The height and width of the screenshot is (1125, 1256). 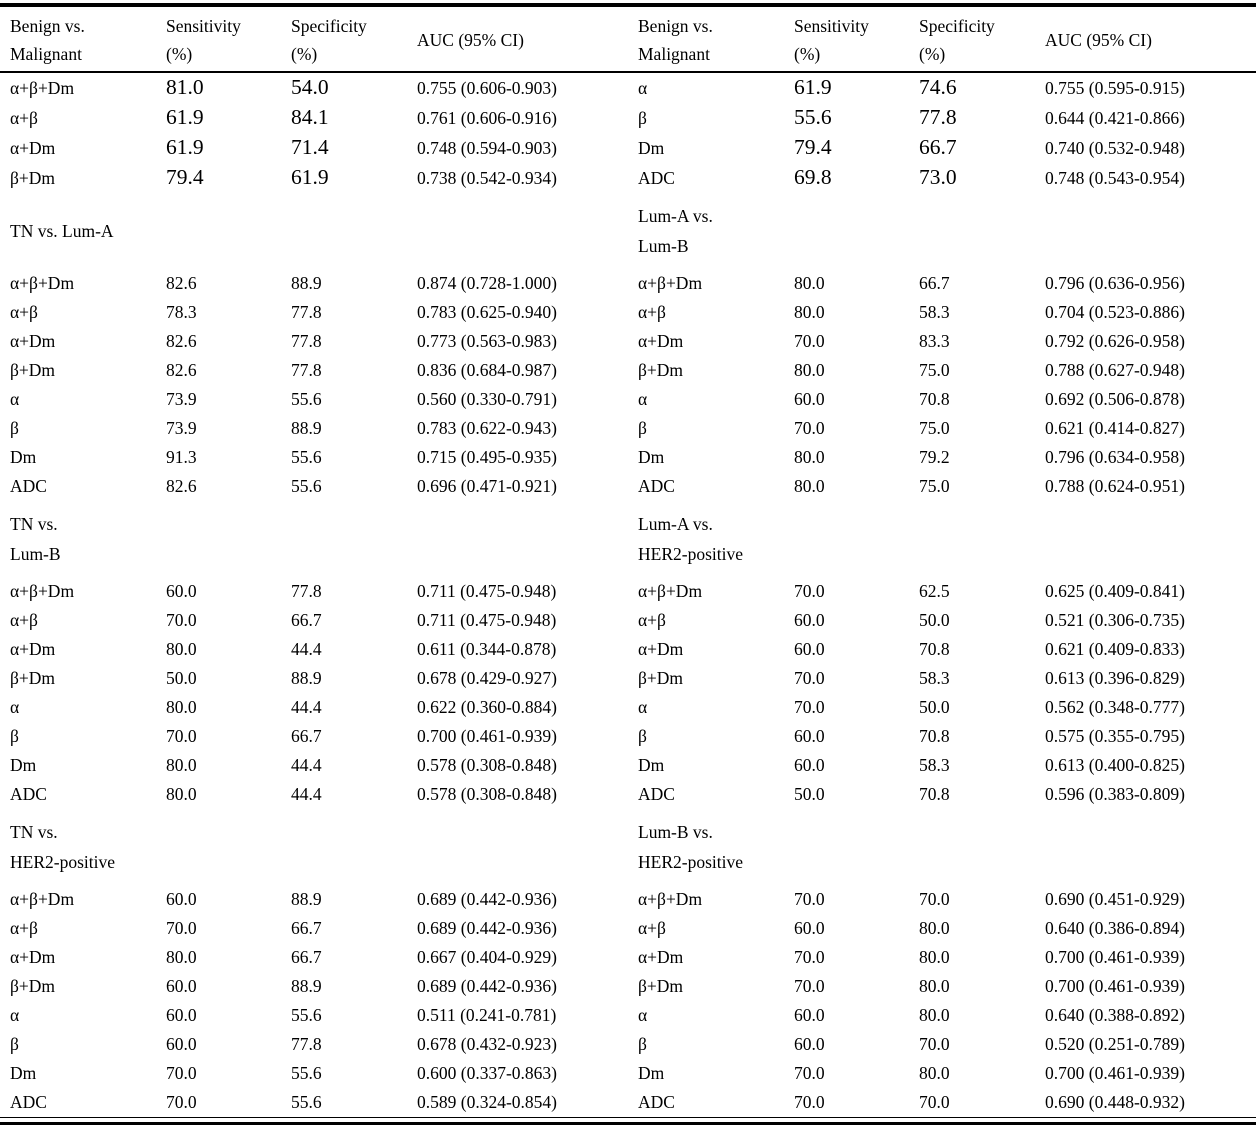 What do you see at coordinates (1115, 370) in the screenshot?
I see `auc-cell: 0.788 (0.627-0.948)` at bounding box center [1115, 370].